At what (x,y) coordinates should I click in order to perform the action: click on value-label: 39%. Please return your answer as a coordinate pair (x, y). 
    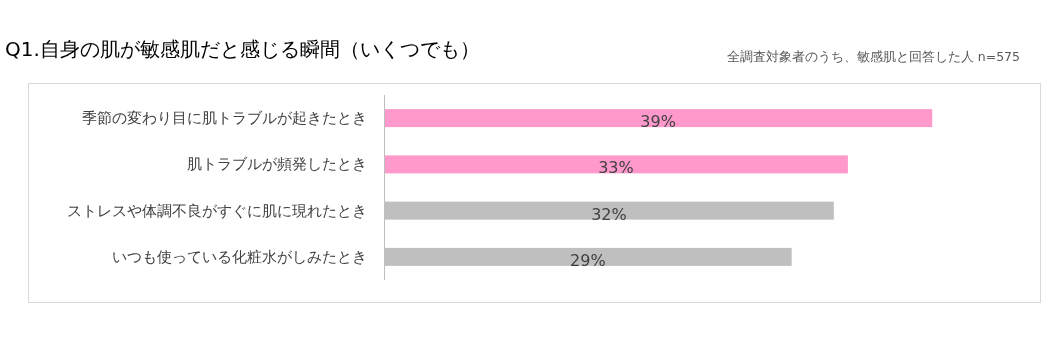
    Looking at the image, I should click on (658, 122).